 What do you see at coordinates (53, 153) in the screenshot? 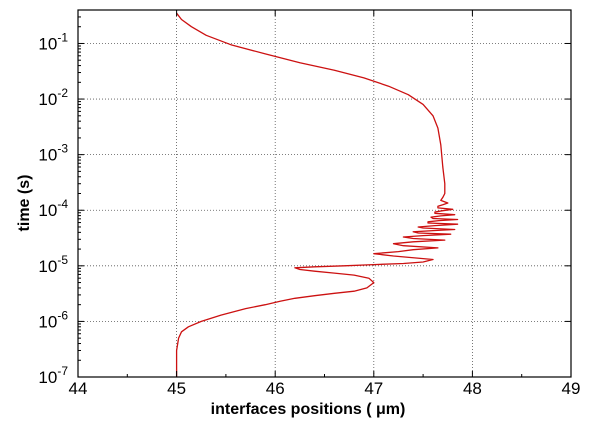
I see `y-tick-label: 10⁻³` at bounding box center [53, 153].